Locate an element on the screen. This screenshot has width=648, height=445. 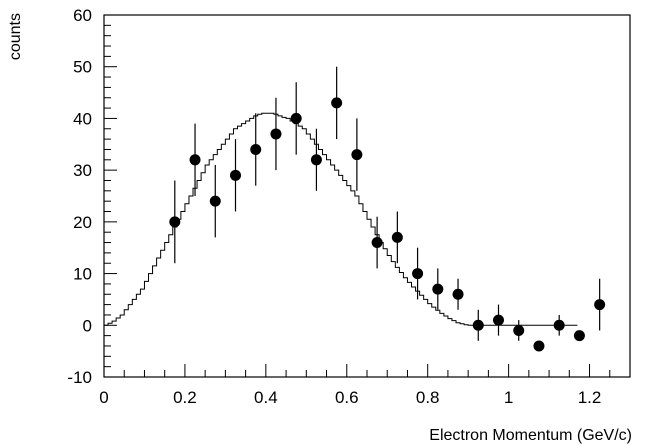
x-tick-label: 0 is located at coordinates (103, 397).